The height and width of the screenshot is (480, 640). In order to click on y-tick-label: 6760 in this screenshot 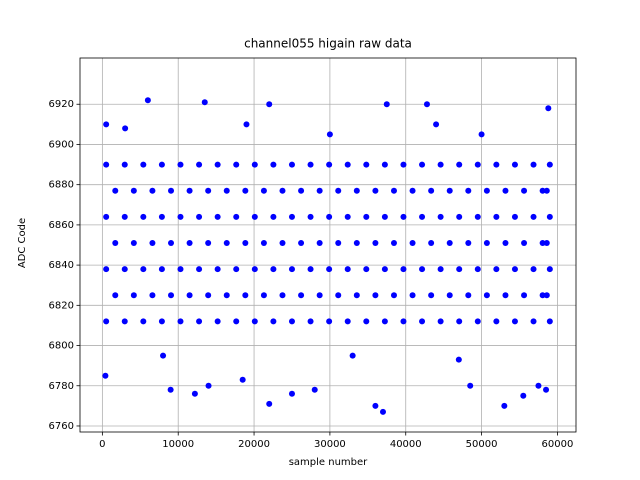, I will do `click(61, 426)`.